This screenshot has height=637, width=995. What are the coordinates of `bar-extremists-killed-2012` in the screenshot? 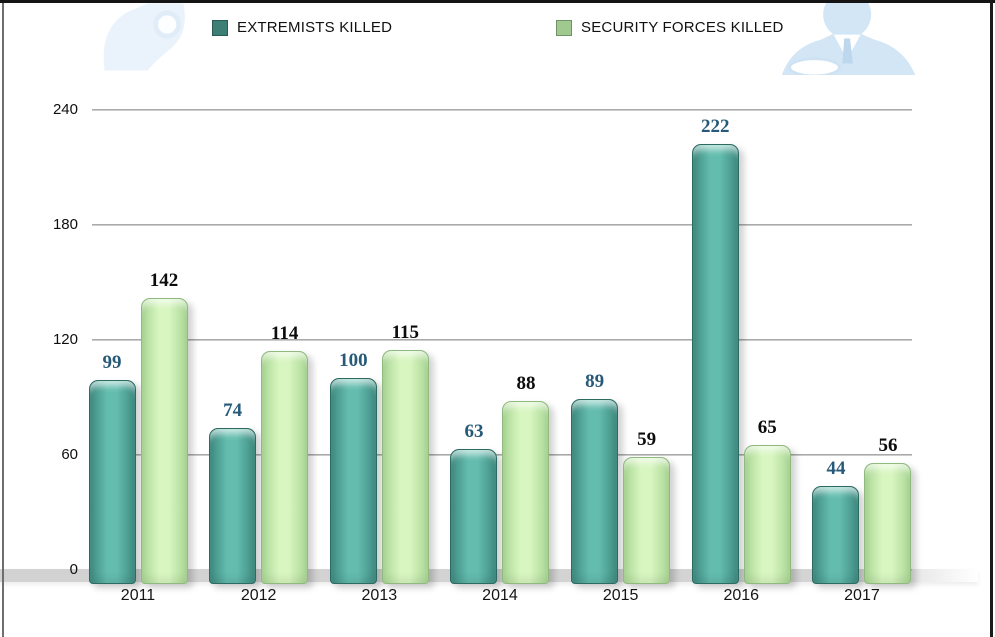 It's located at (233, 506).